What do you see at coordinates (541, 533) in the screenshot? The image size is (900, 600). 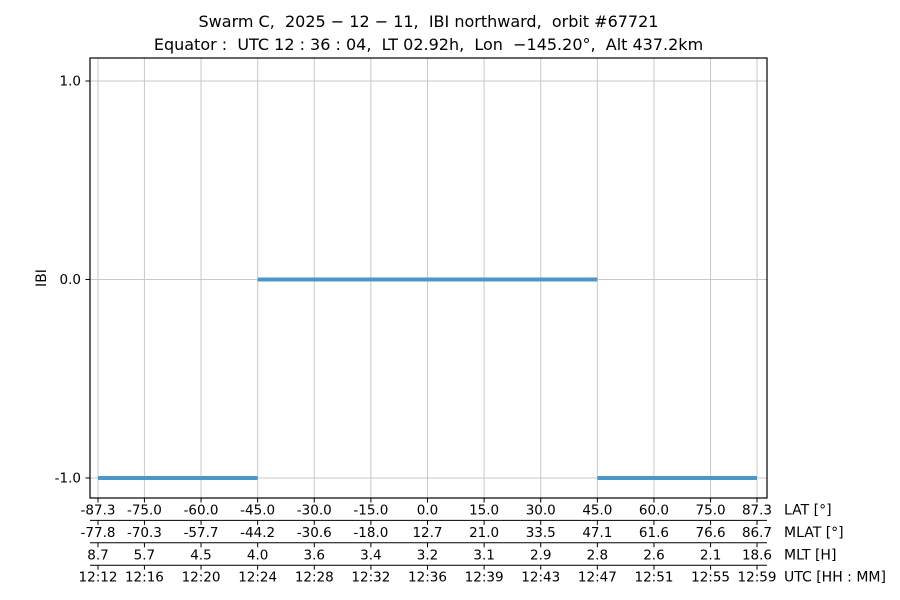 I see `x-tick-label-mlat: 33.5` at bounding box center [541, 533].